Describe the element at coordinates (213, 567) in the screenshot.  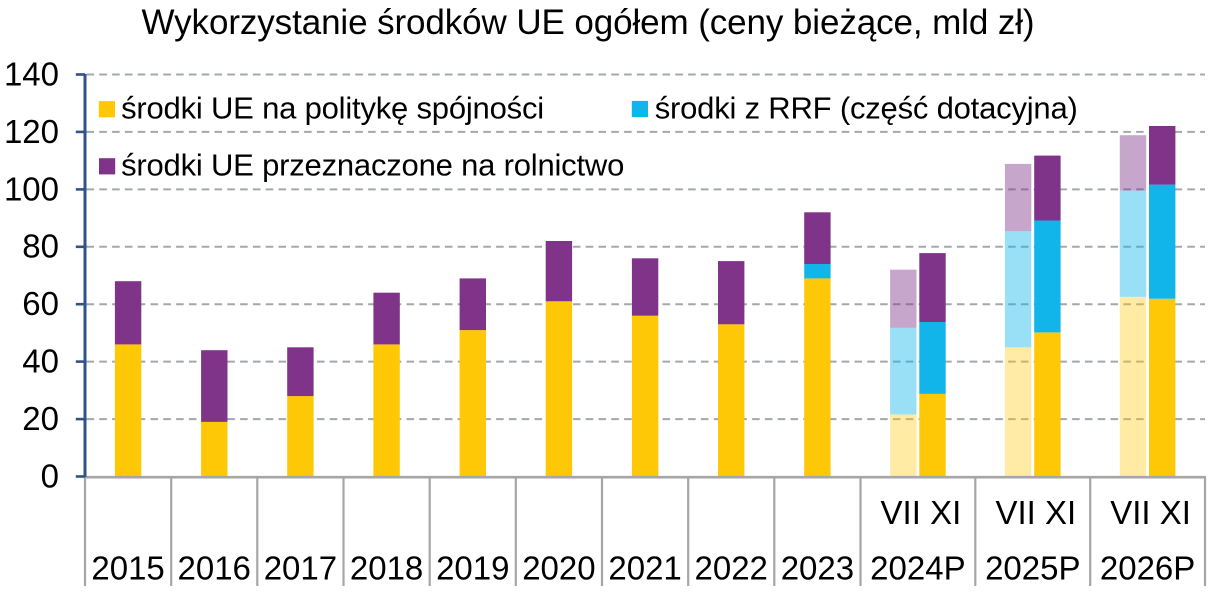
I see `svg-text: 2016` at that location.